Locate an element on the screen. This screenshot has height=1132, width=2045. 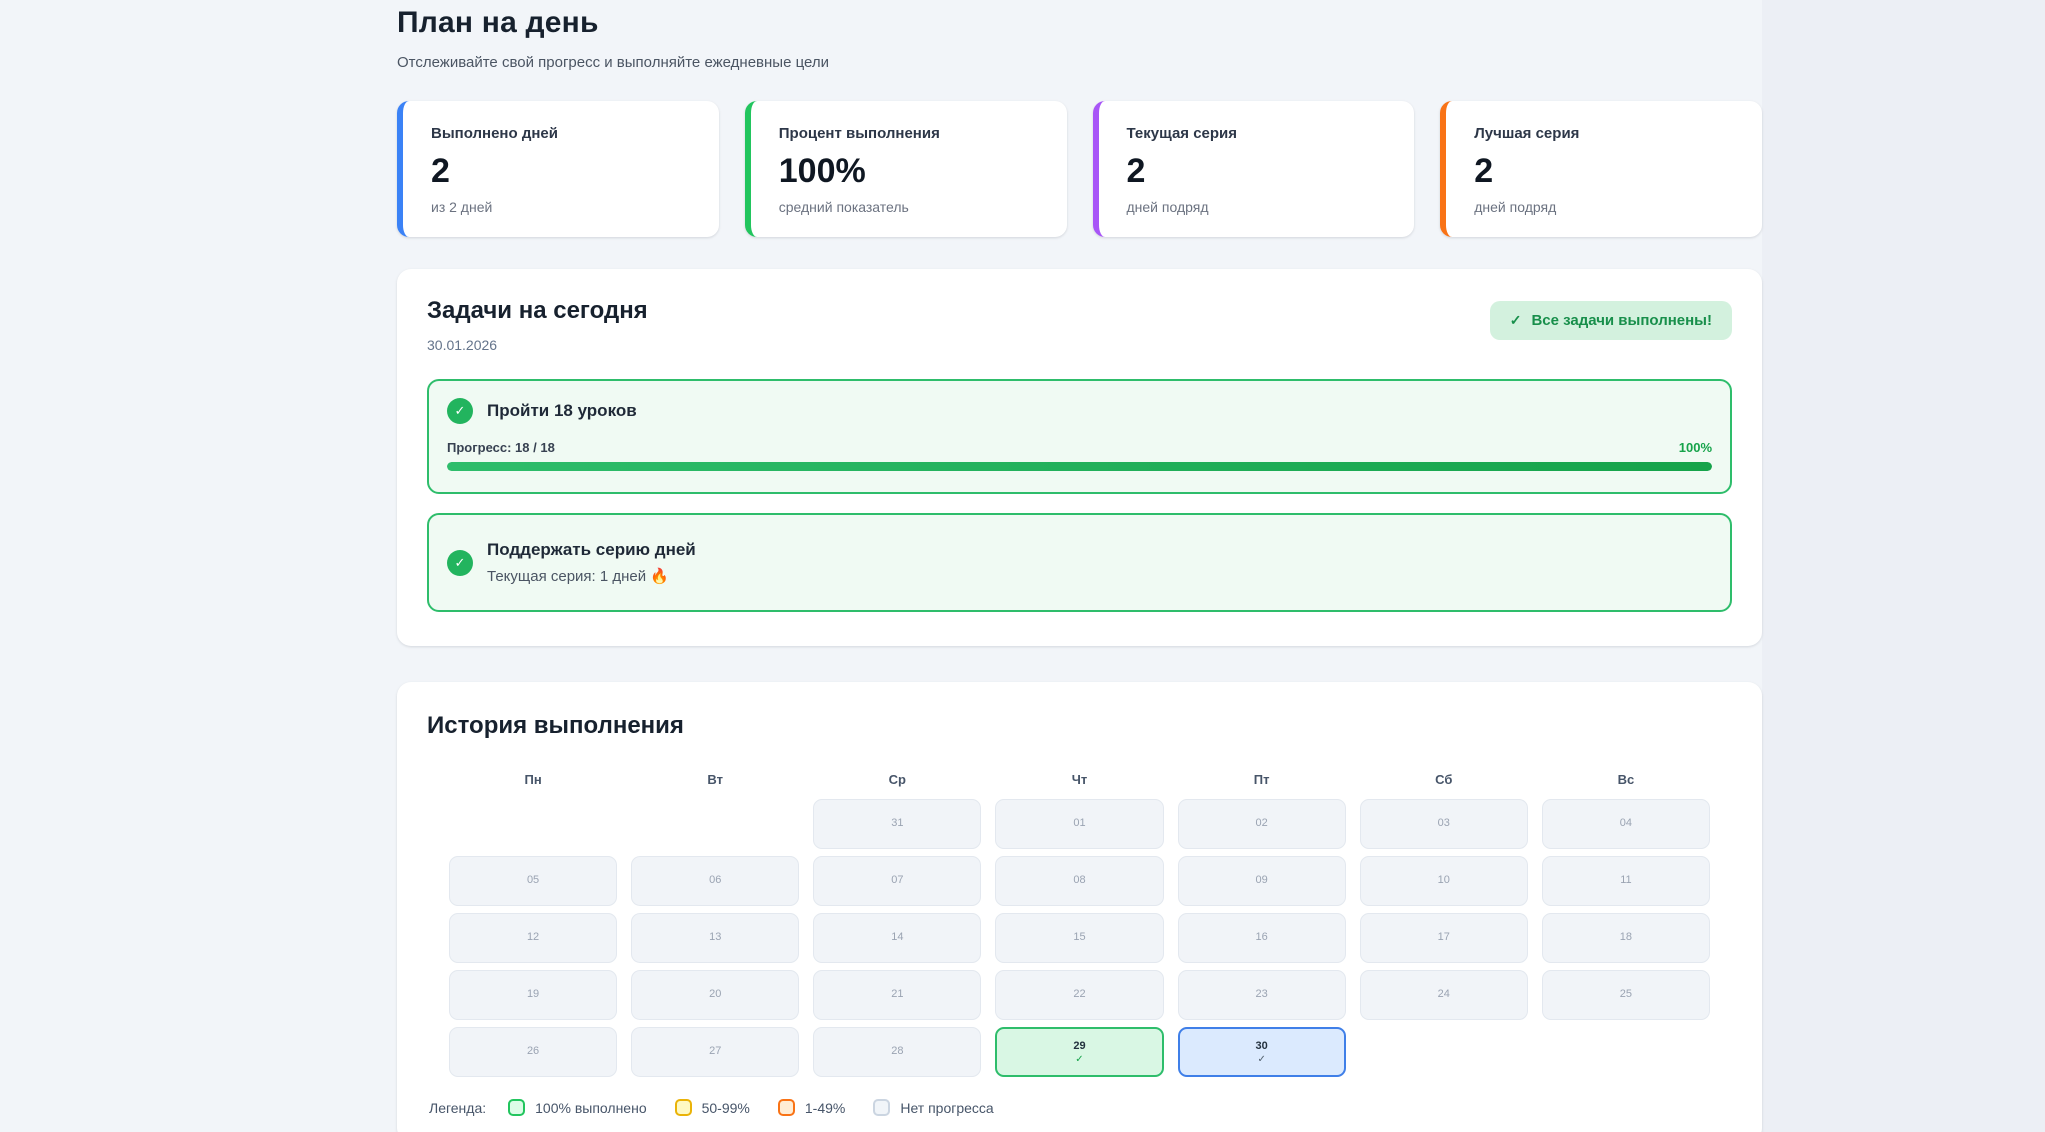
stat-label: Лучшая серия is located at coordinates (1527, 133).